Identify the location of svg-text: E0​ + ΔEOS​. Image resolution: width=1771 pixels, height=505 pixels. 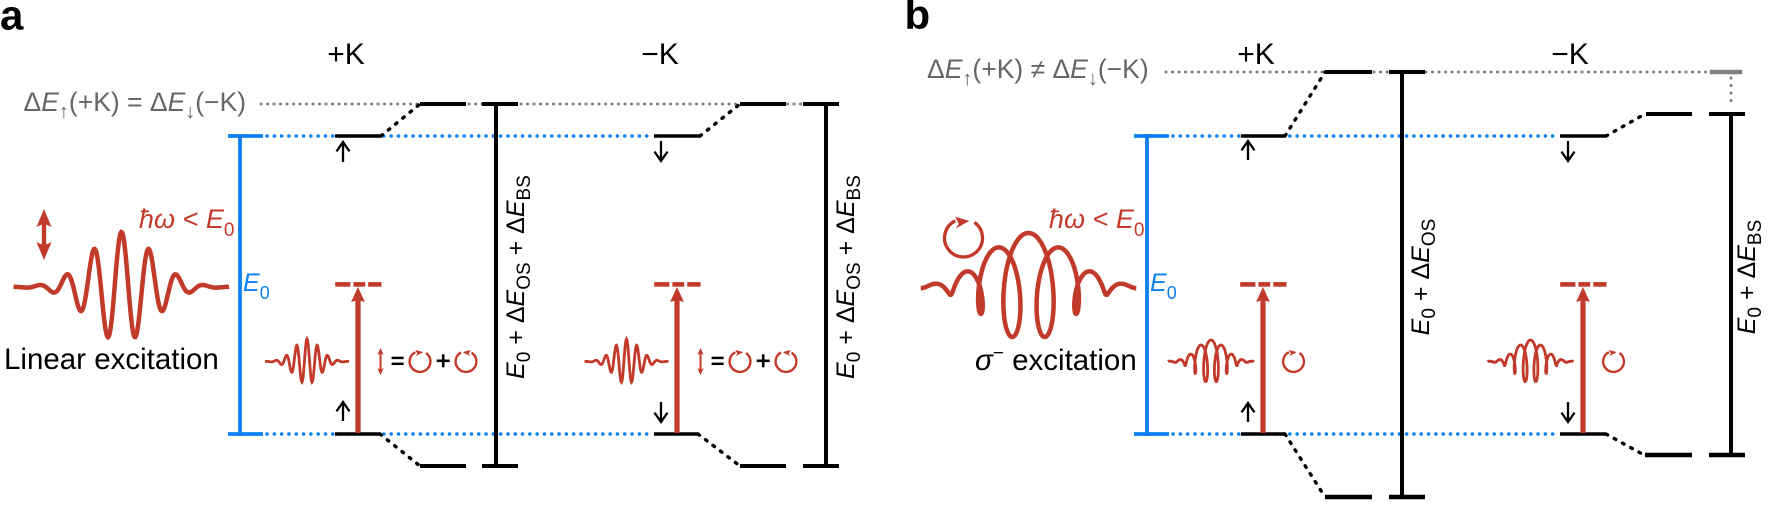
(1423, 277).